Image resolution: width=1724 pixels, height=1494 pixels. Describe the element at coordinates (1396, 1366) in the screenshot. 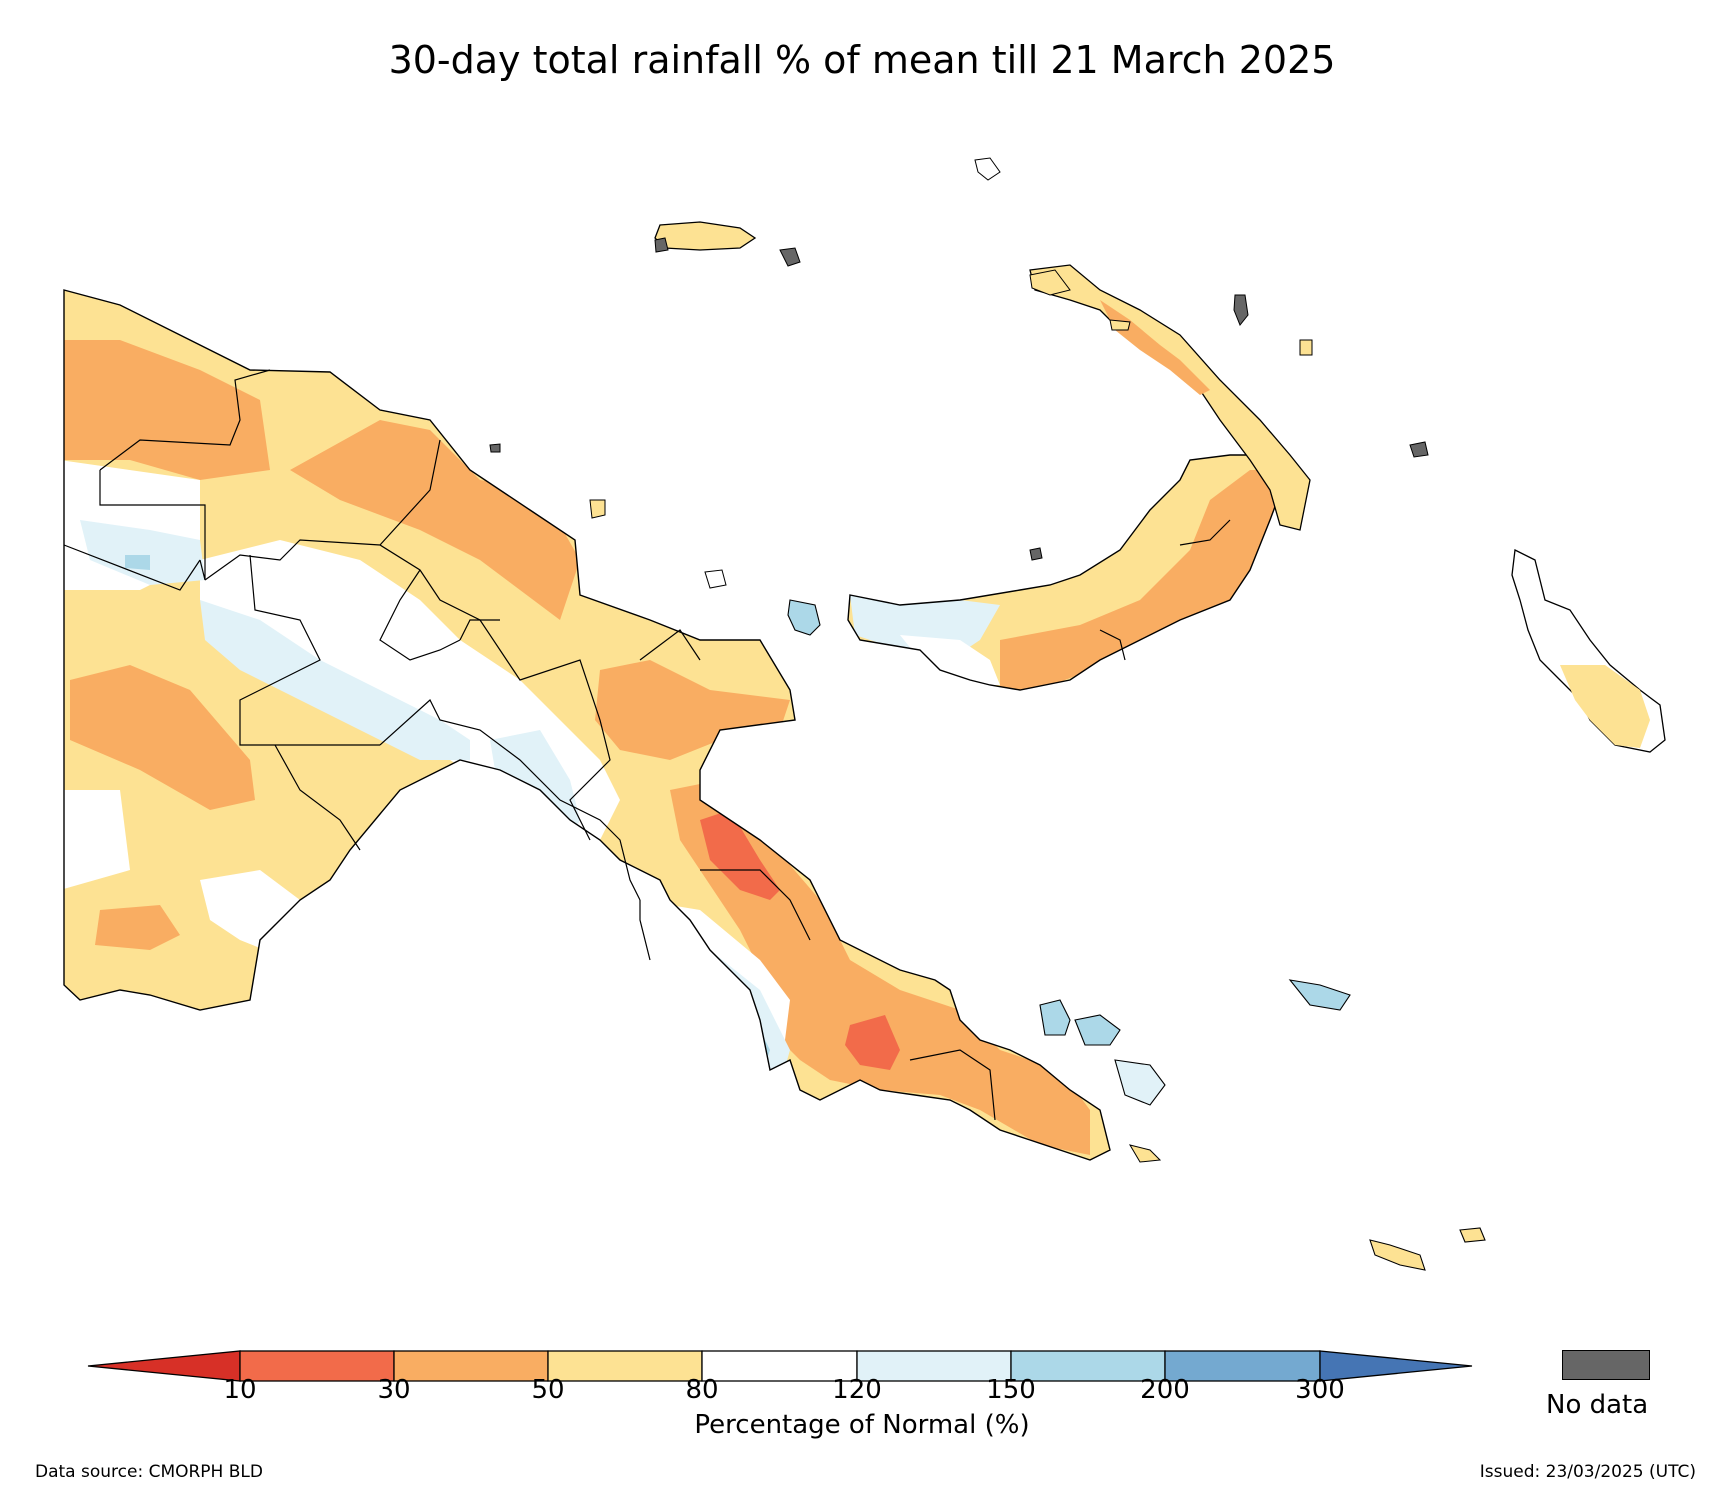

I see `colorbar-over-triangle` at that location.